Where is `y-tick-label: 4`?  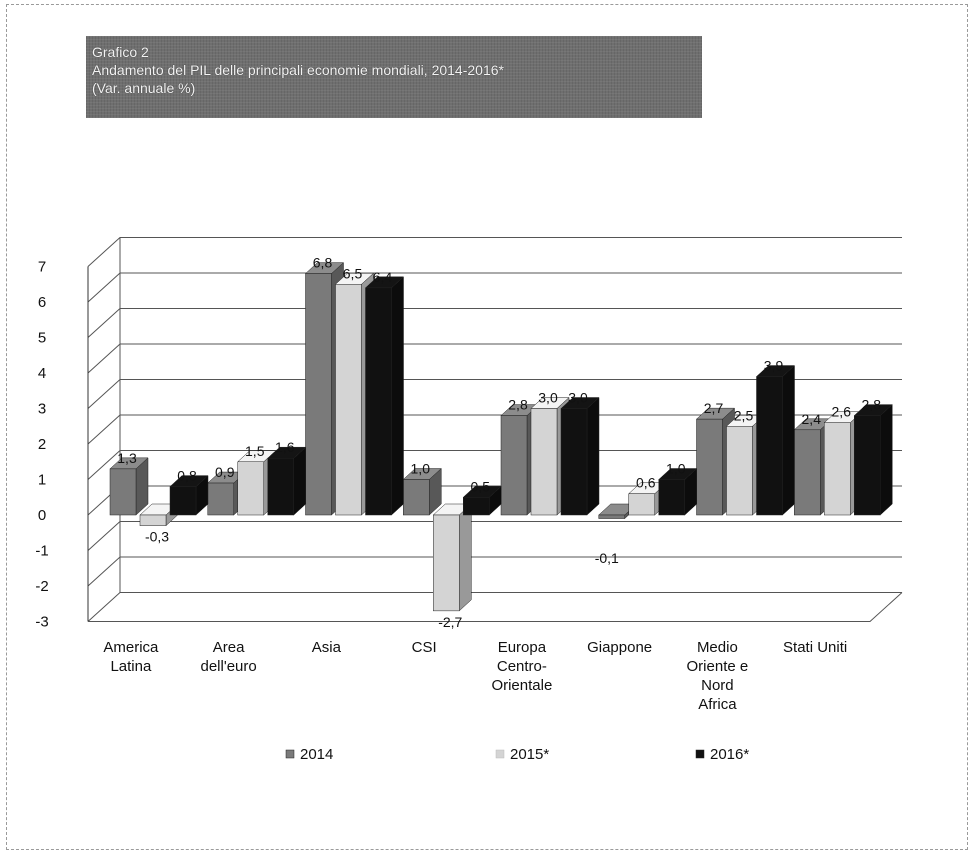
y-tick-label: 4 is located at coordinates (42, 373).